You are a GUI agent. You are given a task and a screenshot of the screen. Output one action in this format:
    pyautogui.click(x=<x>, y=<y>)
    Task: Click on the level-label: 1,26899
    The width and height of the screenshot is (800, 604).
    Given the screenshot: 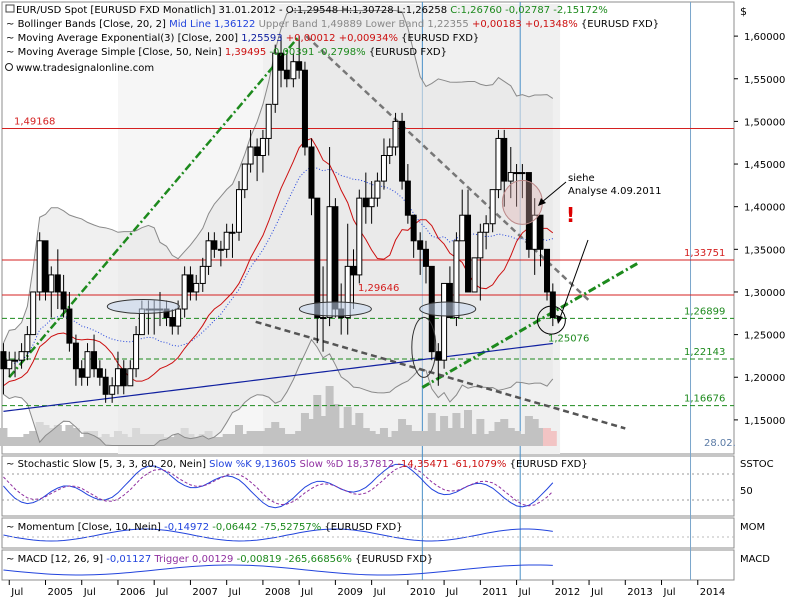 What is the action you would take?
    pyautogui.click(x=704, y=311)
    